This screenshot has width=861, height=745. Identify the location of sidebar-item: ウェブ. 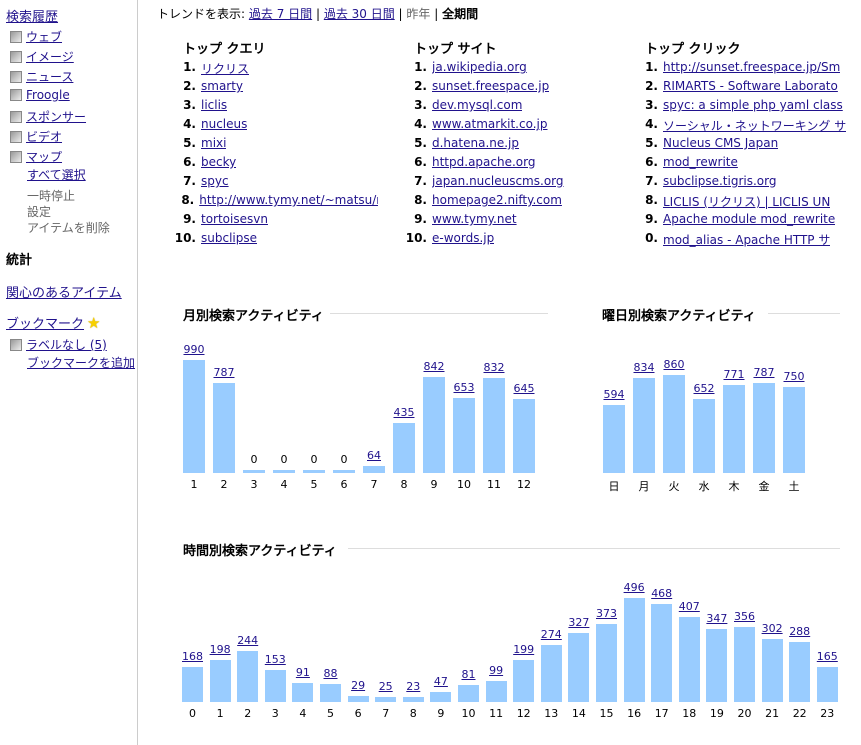
(36, 36).